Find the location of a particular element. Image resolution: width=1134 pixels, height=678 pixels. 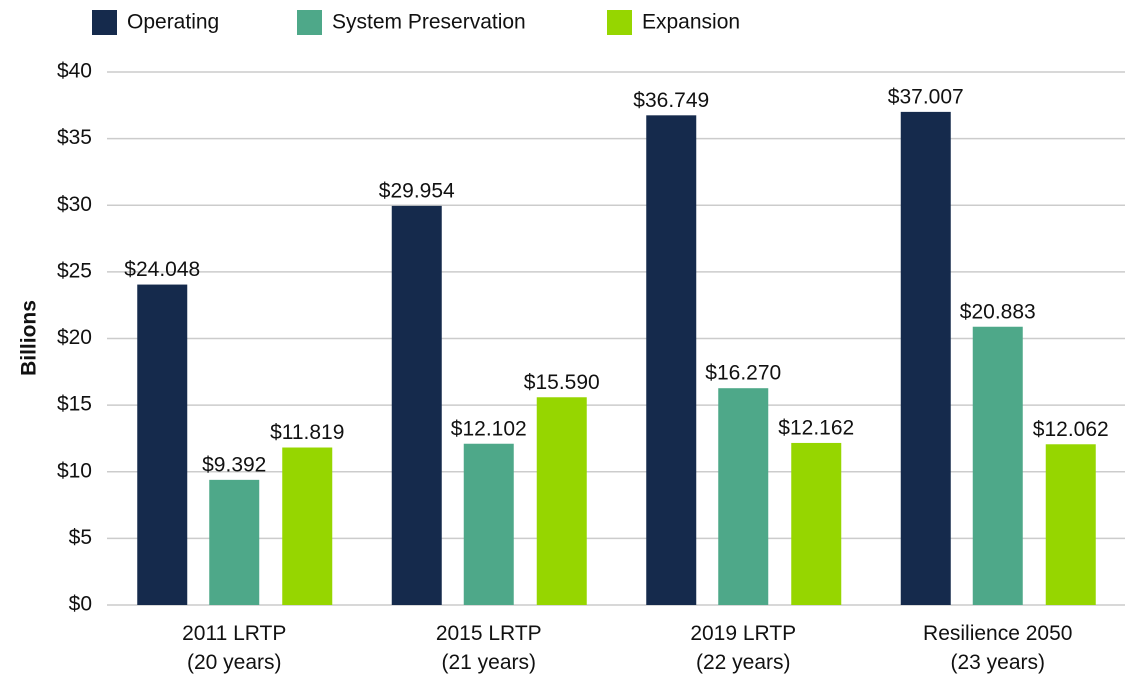

data-label: $37.007 is located at coordinates (926, 96).